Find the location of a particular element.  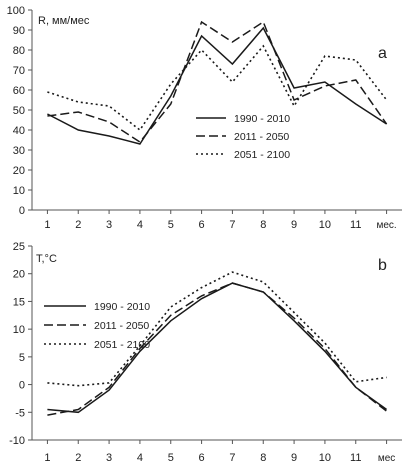

y-axis-title: R, мм/мес is located at coordinates (64, 21).